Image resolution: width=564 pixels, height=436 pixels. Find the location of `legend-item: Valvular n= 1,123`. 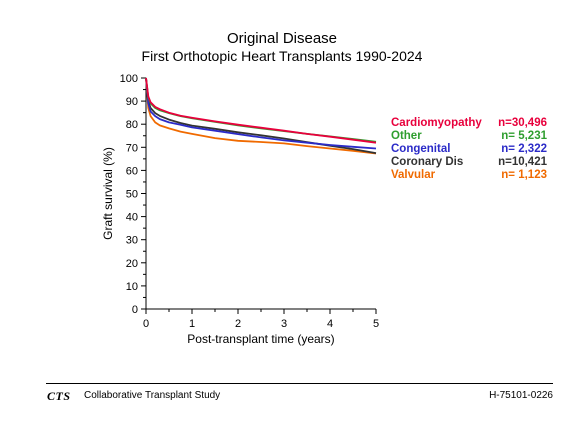

legend-item: Valvular n= 1,123 is located at coordinates (469, 175).